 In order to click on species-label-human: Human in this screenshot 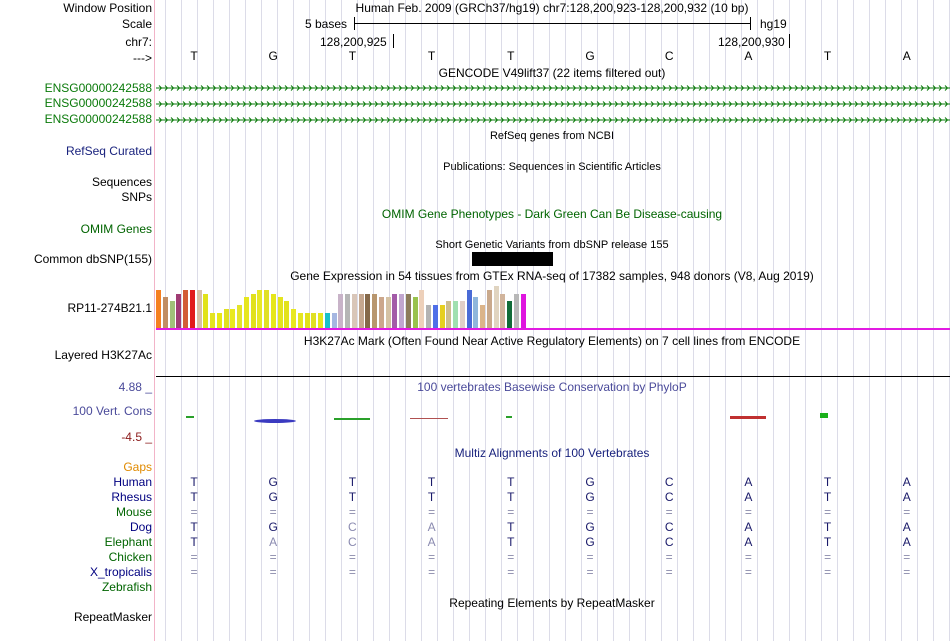, I will do `click(132, 482)`.